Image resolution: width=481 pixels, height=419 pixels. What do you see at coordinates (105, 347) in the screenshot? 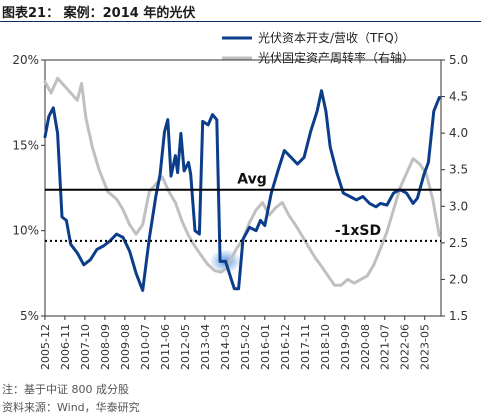
I see `x-tick-label: 2008-09` at bounding box center [105, 347].